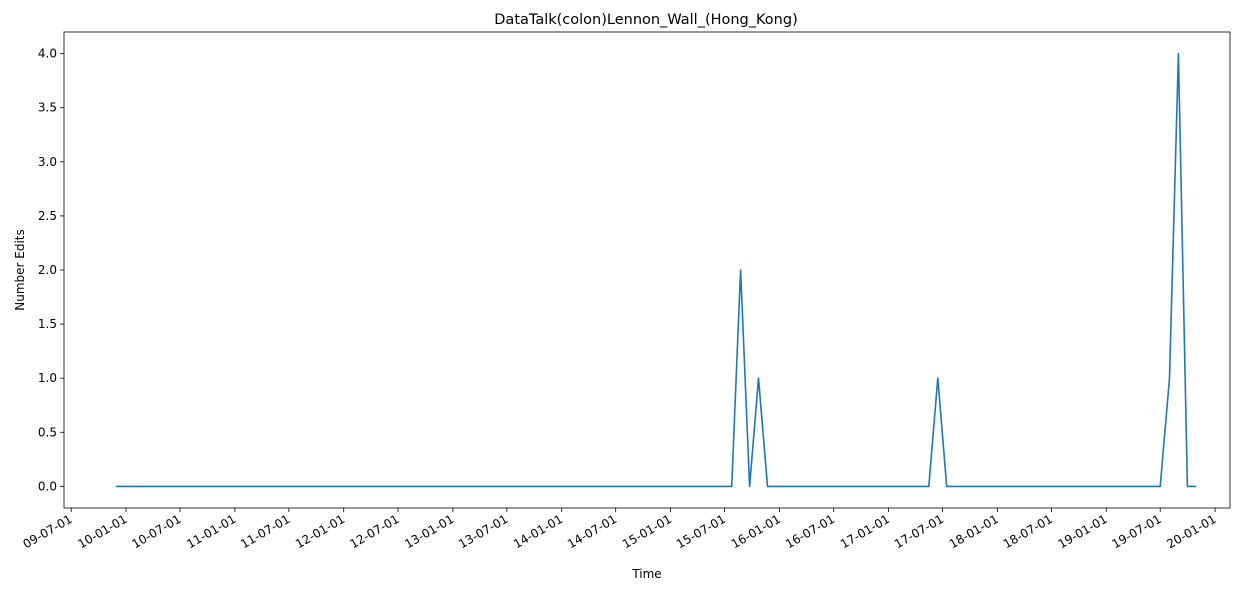 The image size is (1237, 591). What do you see at coordinates (20, 270) in the screenshot?
I see `y-axis-label: Number Edits` at bounding box center [20, 270].